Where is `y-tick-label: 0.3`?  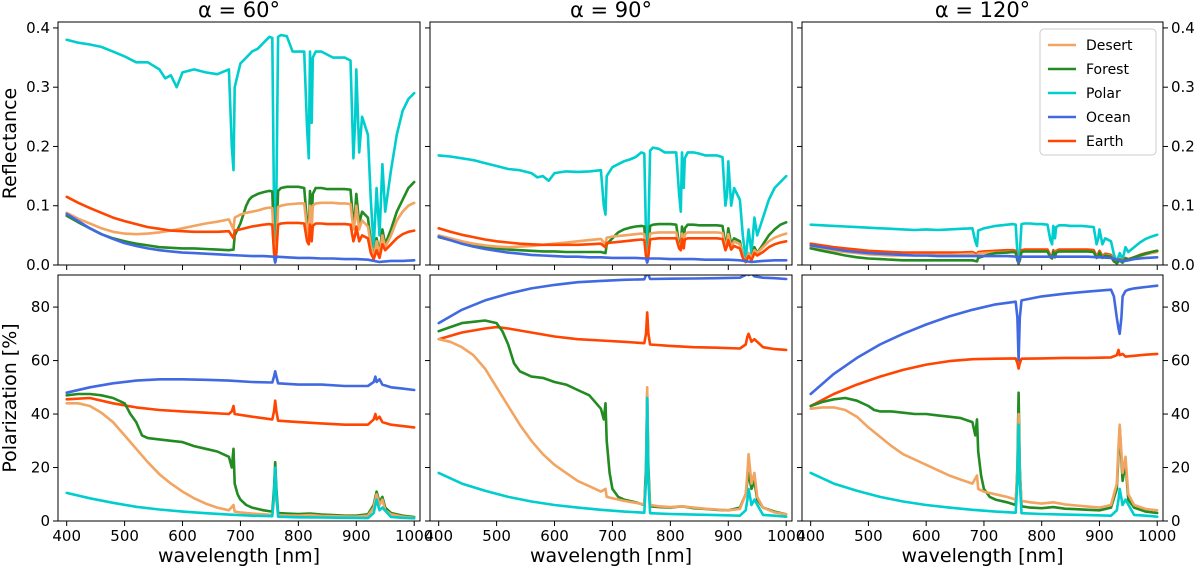 y-tick-label: 0.3 is located at coordinates (38, 87).